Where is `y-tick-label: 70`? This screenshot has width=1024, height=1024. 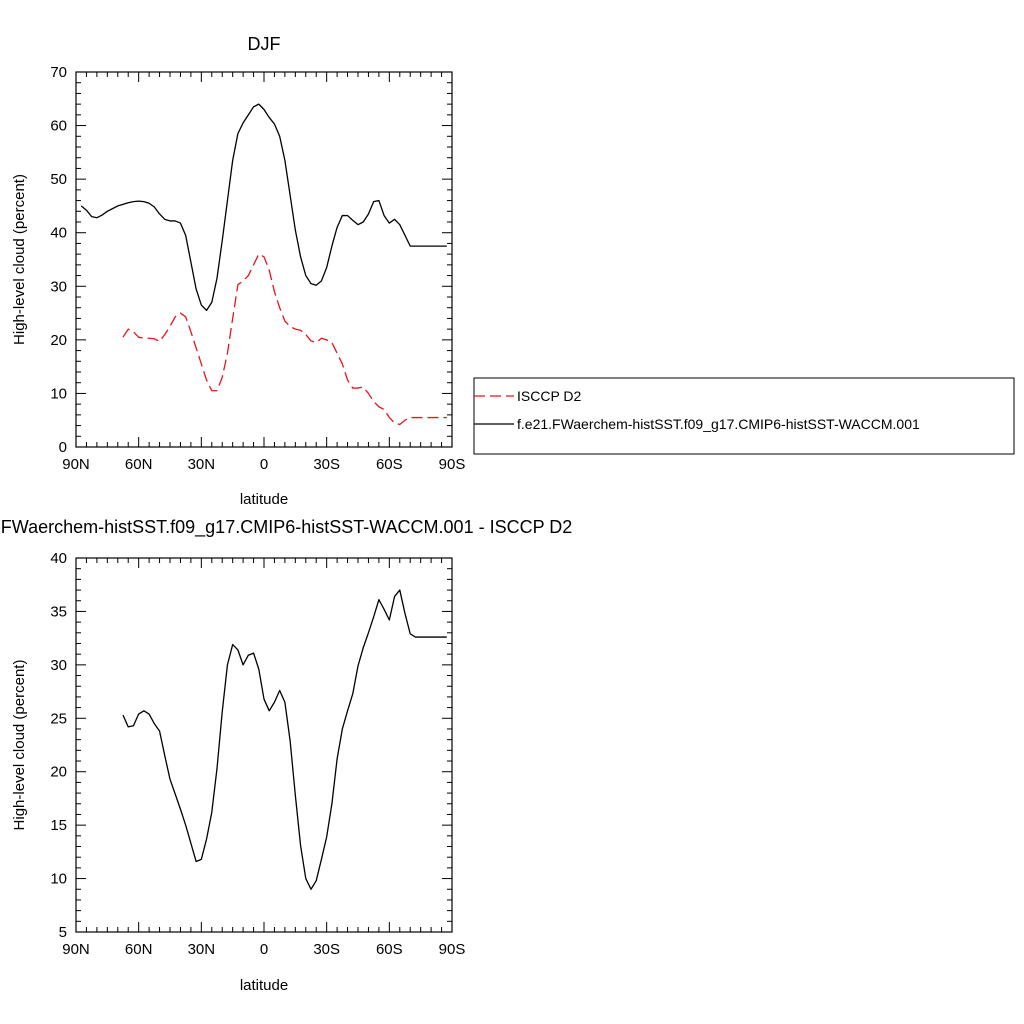 y-tick-label: 70 is located at coordinates (58, 72).